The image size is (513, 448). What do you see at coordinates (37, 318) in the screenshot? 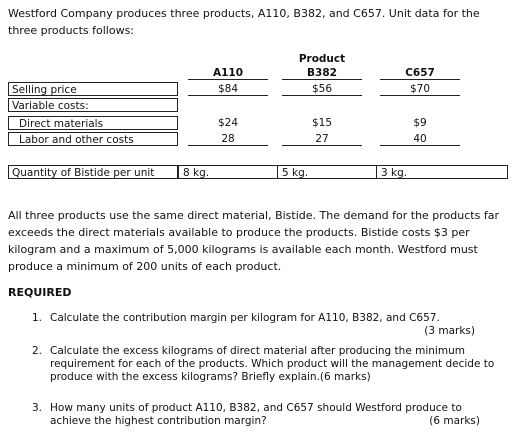
I see `item-number: 1.` at bounding box center [37, 318].